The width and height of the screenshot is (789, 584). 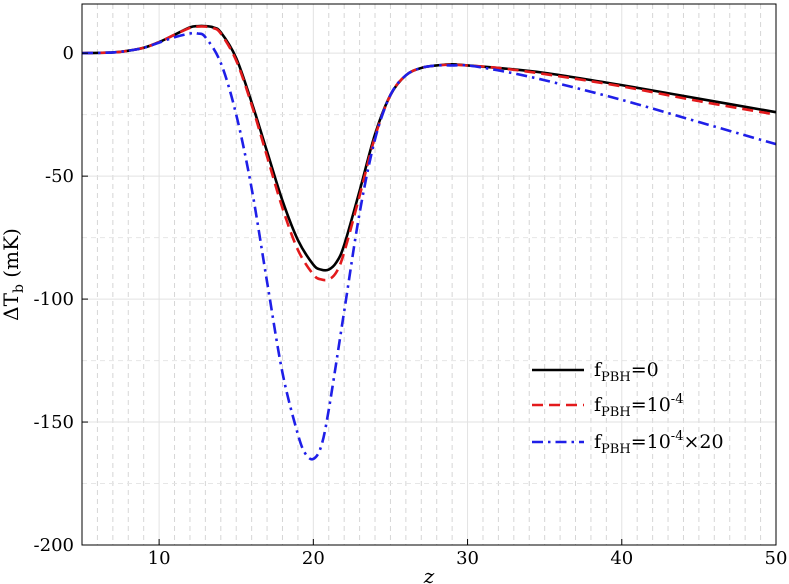 What do you see at coordinates (54, 422) in the screenshot?
I see `y-tick-label: -150` at bounding box center [54, 422].